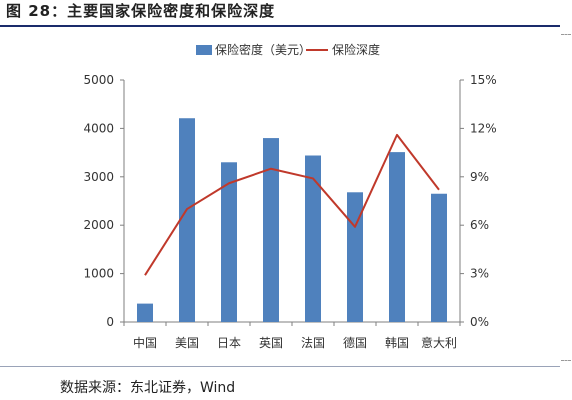 This screenshot has width=572, height=400. What do you see at coordinates (483, 128) in the screenshot?
I see `right-axis-tick-label: 12%` at bounding box center [483, 128].